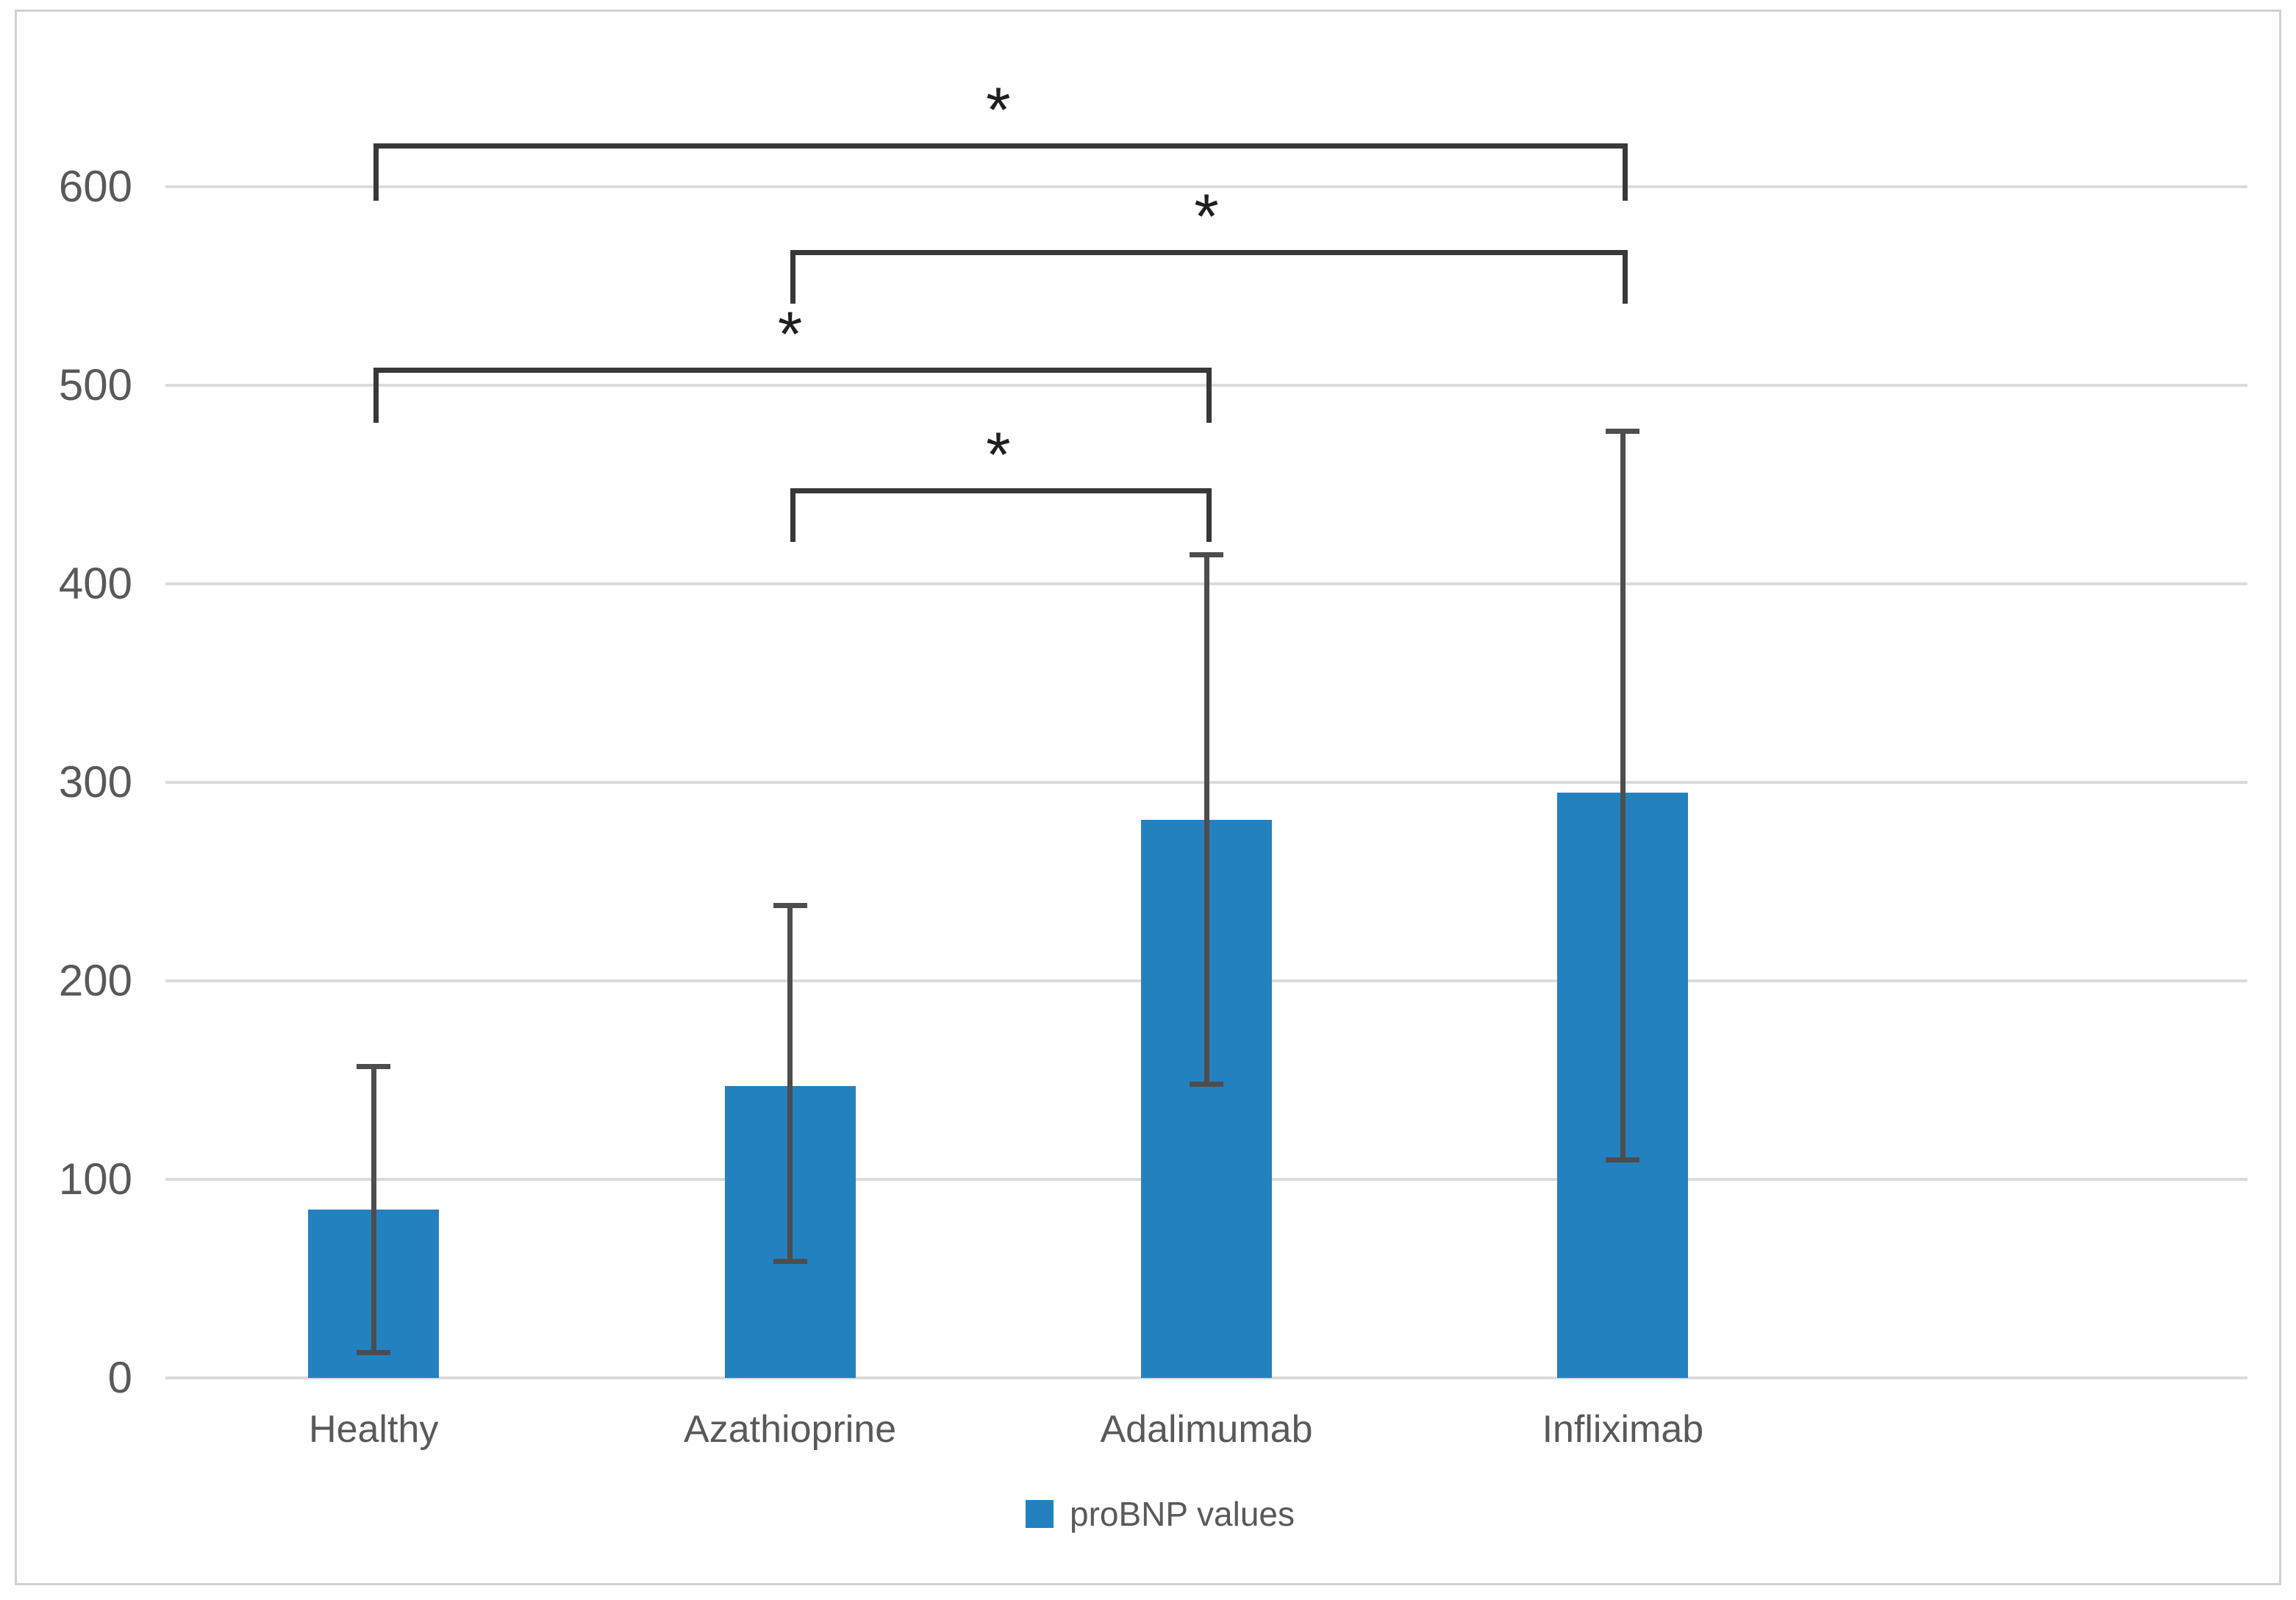 This screenshot has height=1600, width=2296. What do you see at coordinates (376, 395) in the screenshot?
I see `sig-bracket-healthy-adalimumab-leg-left` at bounding box center [376, 395].